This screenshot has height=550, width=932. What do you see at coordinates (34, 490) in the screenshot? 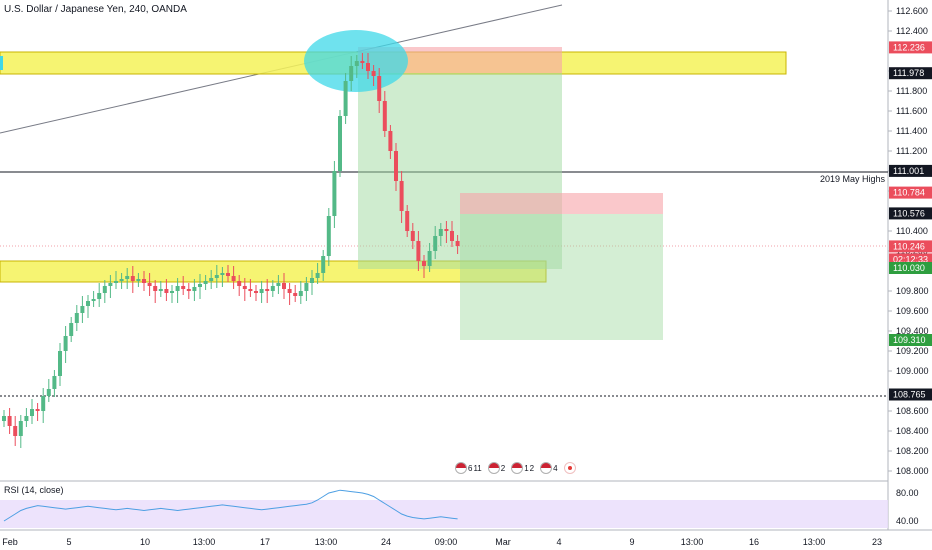
I see `rsi-title: RSI (14, close)` at bounding box center [34, 490].